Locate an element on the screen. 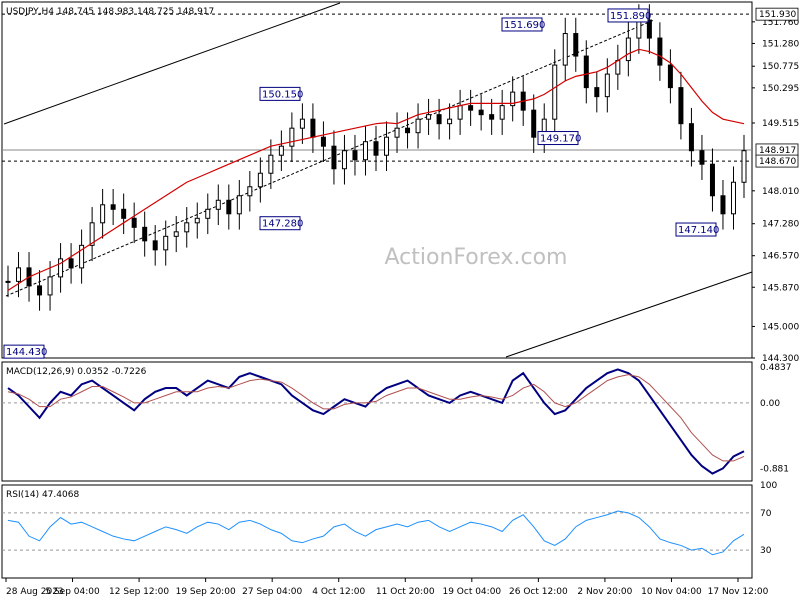 The height and width of the screenshot is (604, 800). swing-label: 149.170 is located at coordinates (560, 139).